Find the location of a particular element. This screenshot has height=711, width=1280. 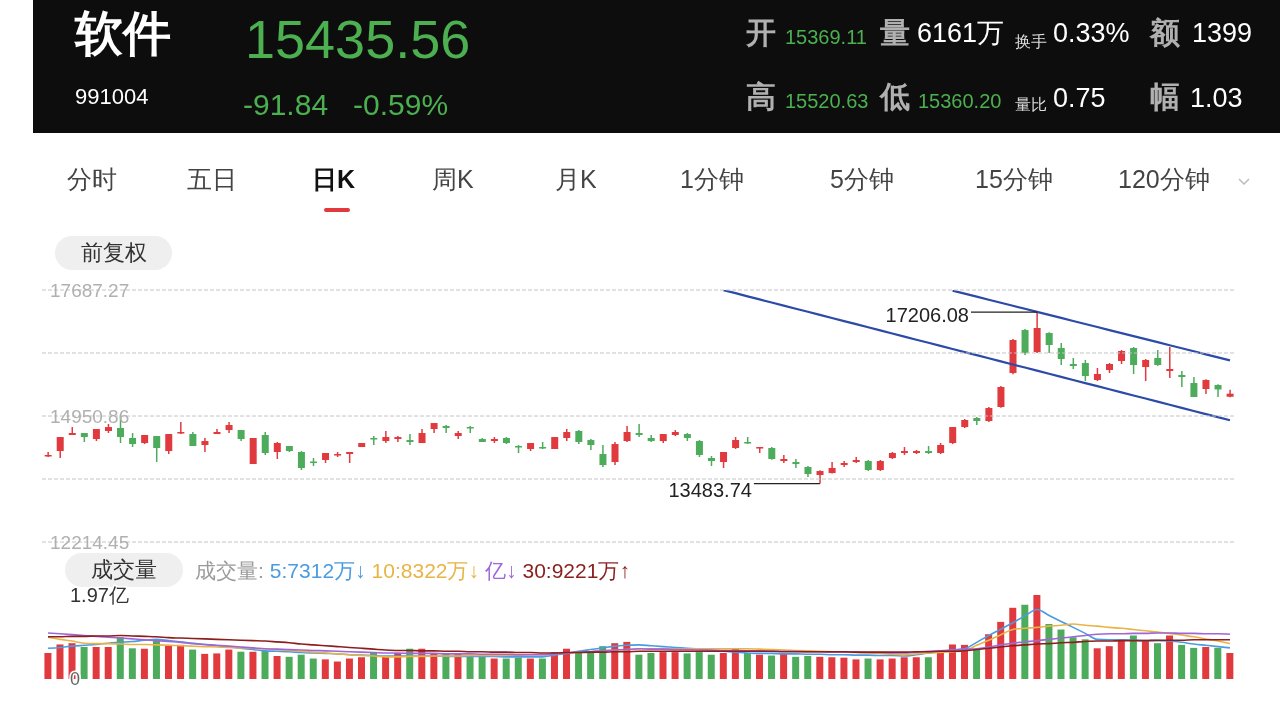

text: 1.03 is located at coordinates (1216, 98).